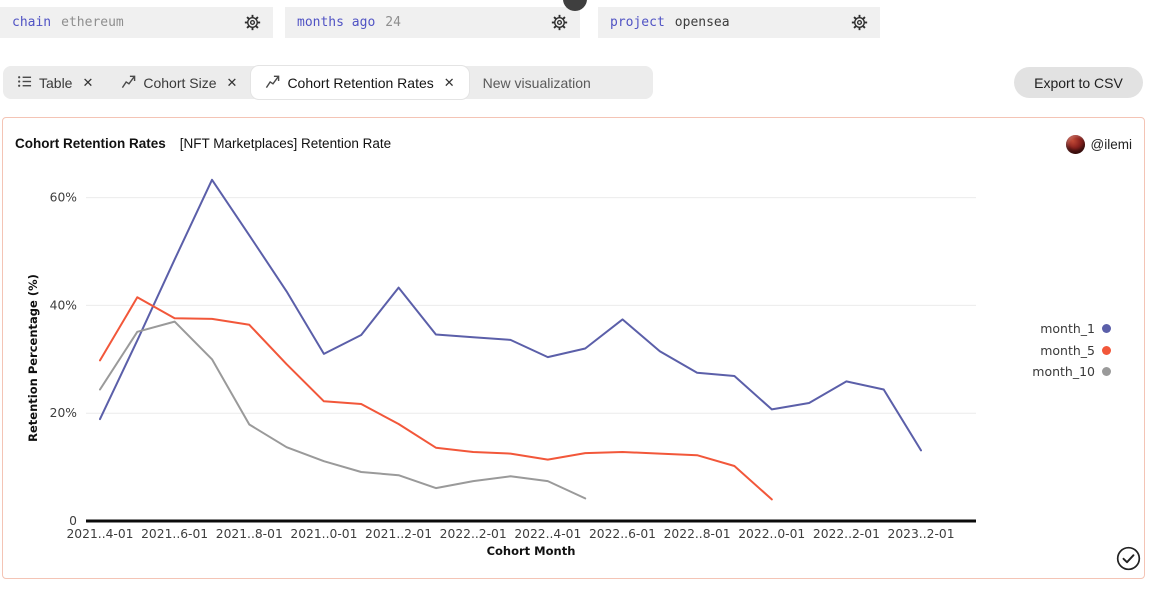 This screenshot has height=589, width=1154. Describe the element at coordinates (92, 22) in the screenshot. I see `param-value: ethereum` at that location.